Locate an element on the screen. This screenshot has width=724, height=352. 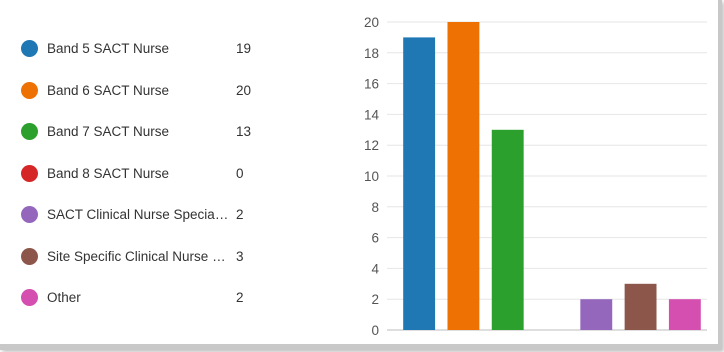
legend-label: Band 7 SACT Nurse is located at coordinates (108, 132).